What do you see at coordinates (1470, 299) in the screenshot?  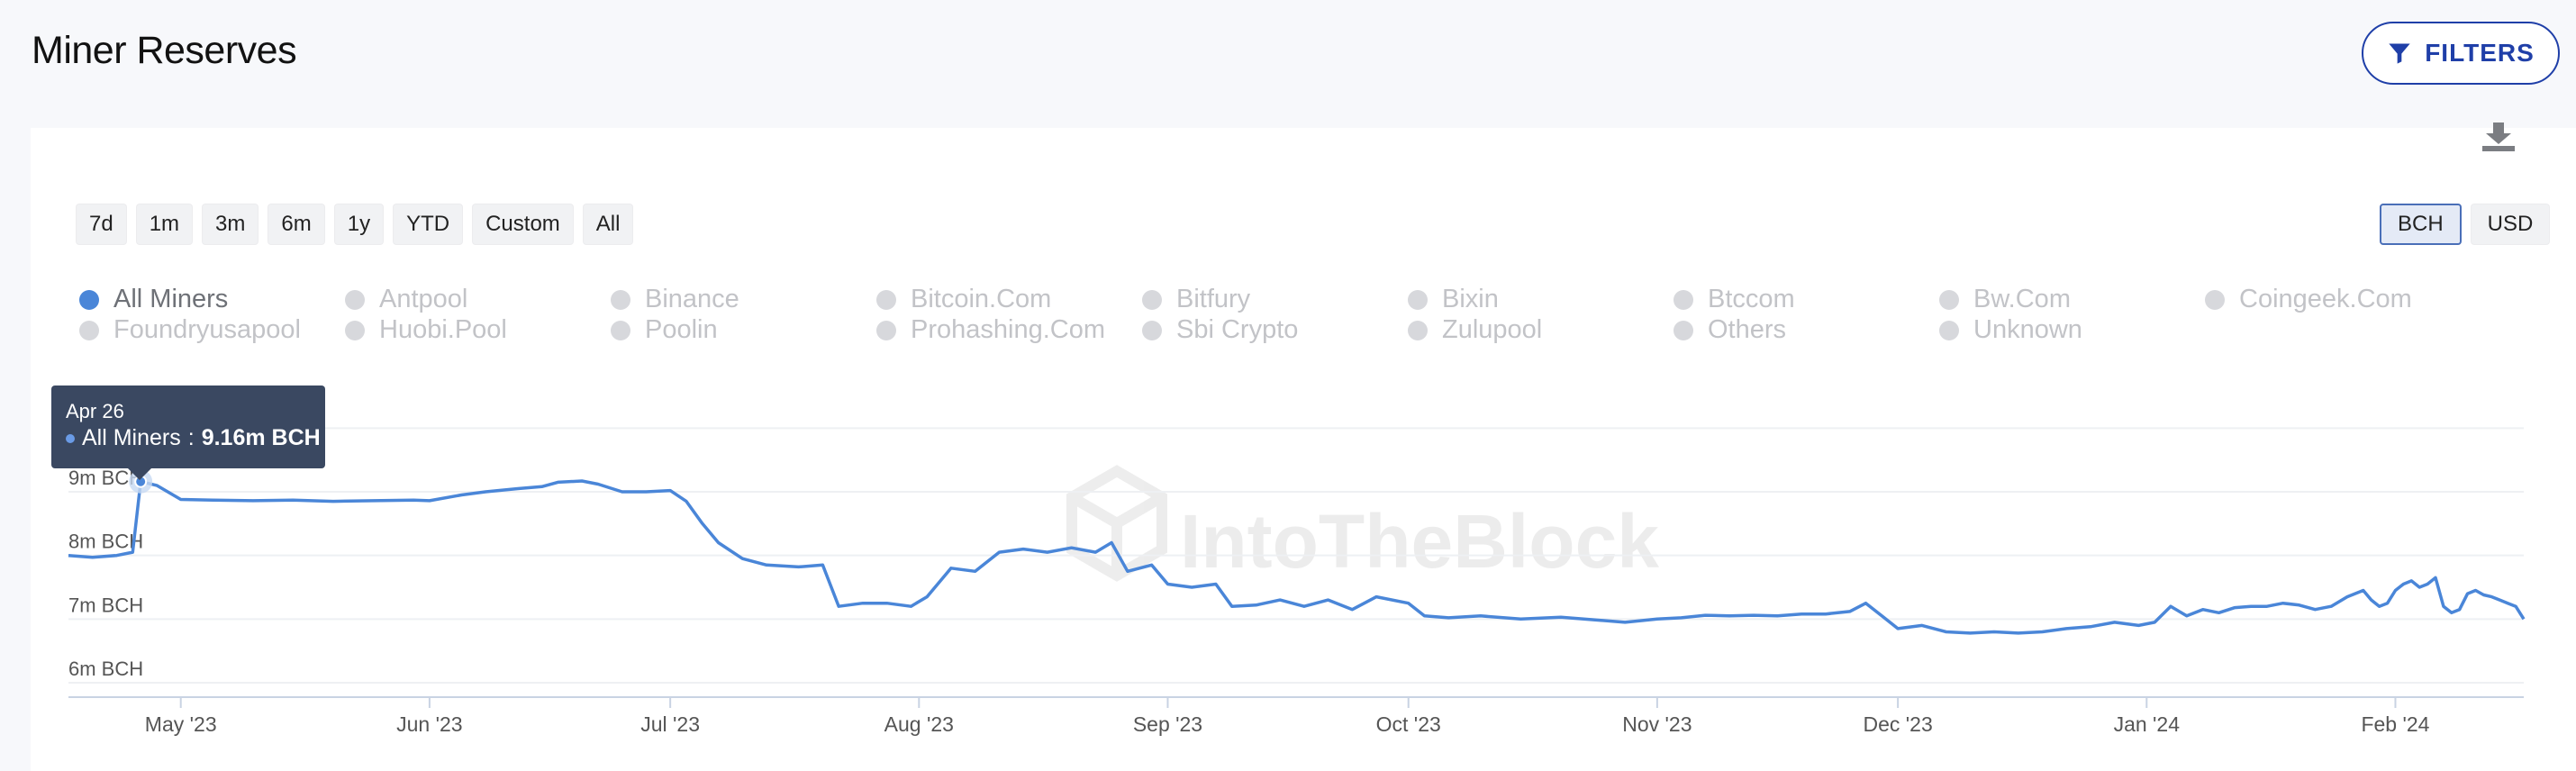 I see `legend-label: Bixin` at bounding box center [1470, 299].